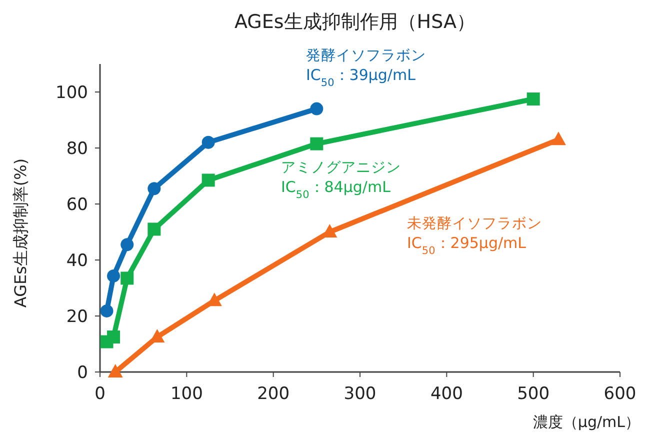  I want to click on y-tick-label: 20, so click(77, 316).